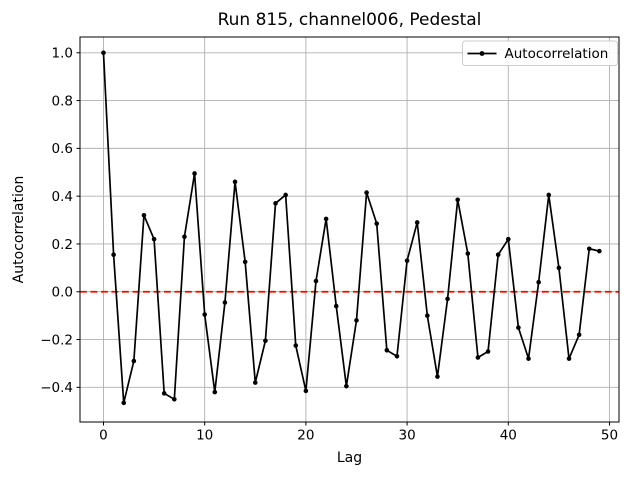 This screenshot has width=640, height=480. What do you see at coordinates (62, 149) in the screenshot?
I see `y-tick-label: 0.6` at bounding box center [62, 149].